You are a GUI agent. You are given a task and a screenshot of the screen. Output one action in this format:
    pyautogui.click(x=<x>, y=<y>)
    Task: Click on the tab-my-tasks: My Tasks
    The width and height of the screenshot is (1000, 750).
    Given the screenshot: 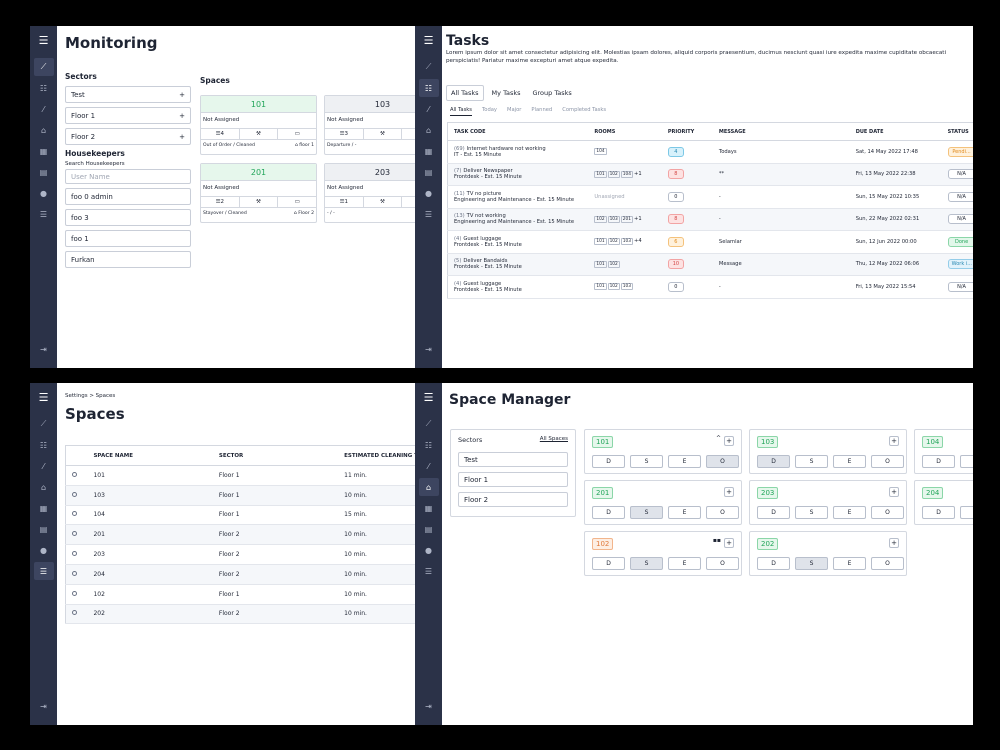 What is the action you would take?
    pyautogui.click(x=506, y=93)
    